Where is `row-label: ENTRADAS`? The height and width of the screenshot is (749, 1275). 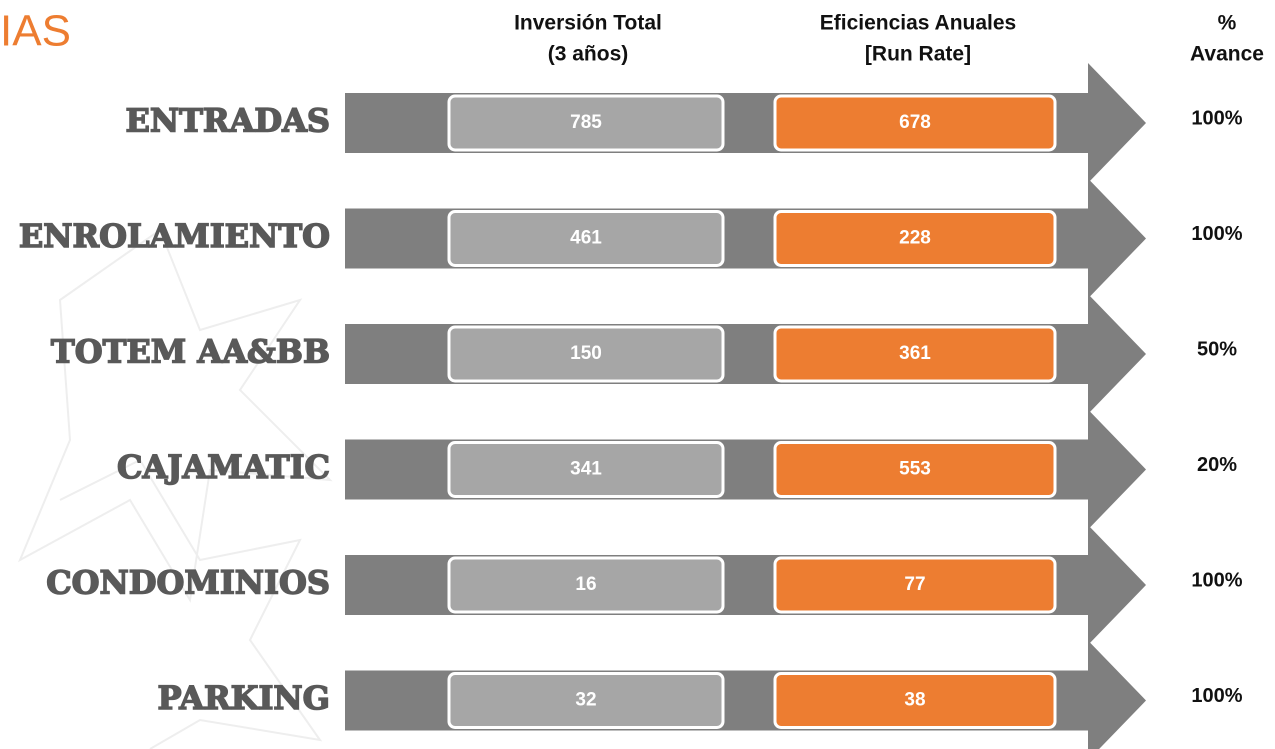 row-label: ENTRADAS is located at coordinates (227, 121).